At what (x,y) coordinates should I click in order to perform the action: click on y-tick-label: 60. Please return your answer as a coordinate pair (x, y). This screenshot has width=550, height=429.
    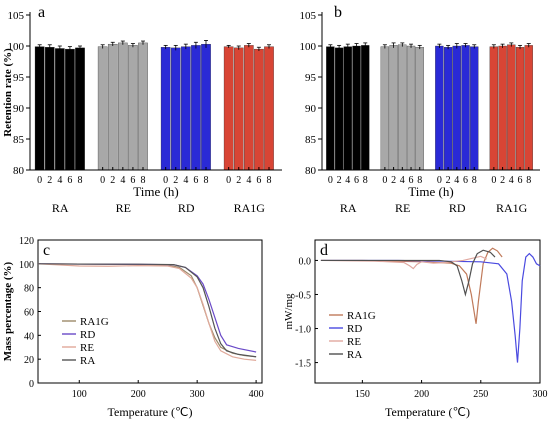
    Looking at the image, I should click on (29, 313).